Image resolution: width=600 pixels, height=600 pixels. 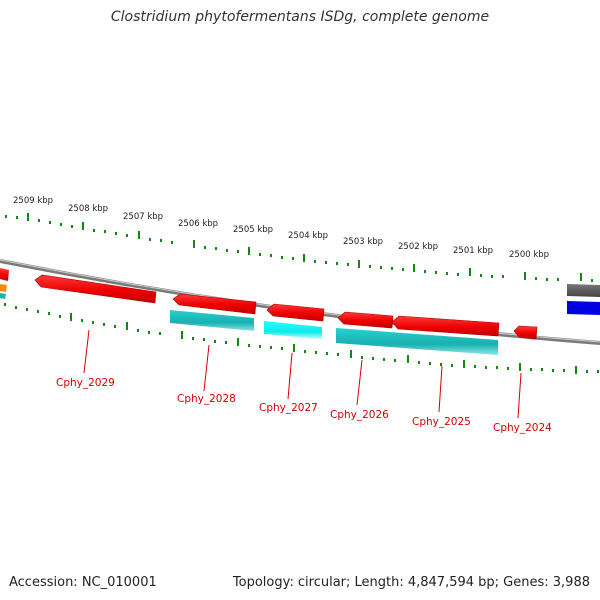 What do you see at coordinates (143, 217) in the screenshot?
I see `scale-label: 2507 kbp` at bounding box center [143, 217].